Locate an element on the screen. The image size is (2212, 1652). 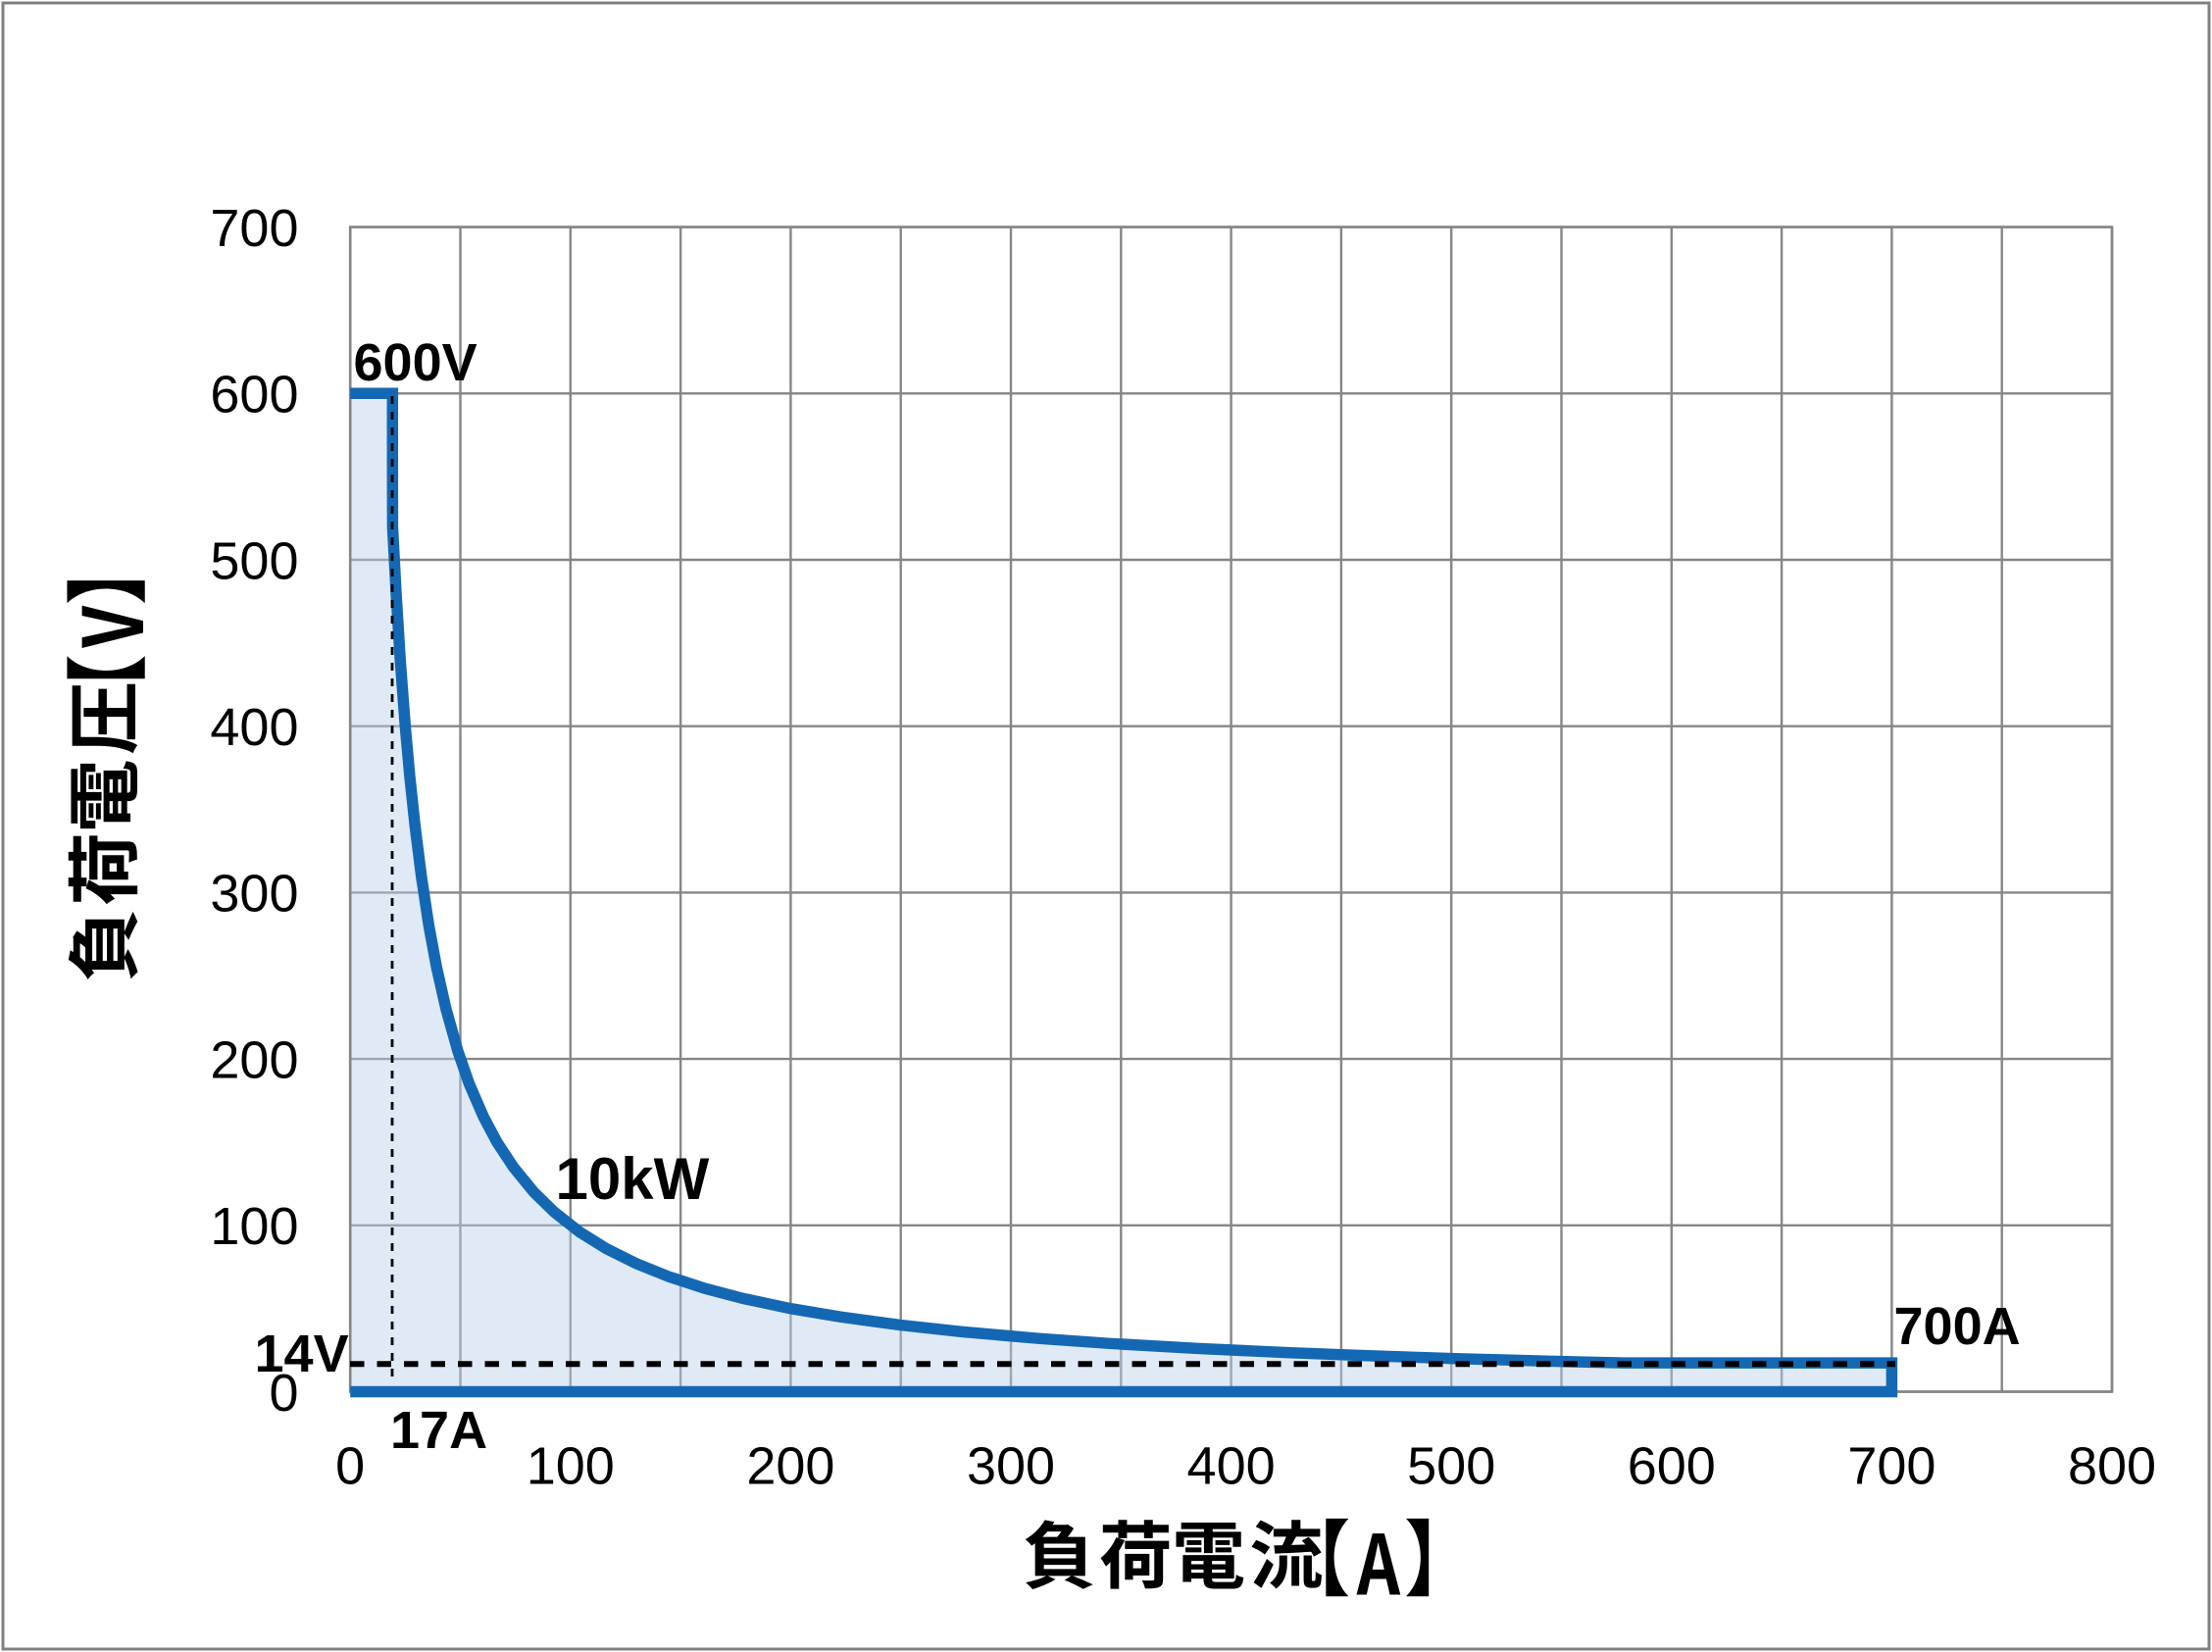
svg-text: 600V is located at coordinates (416, 362).